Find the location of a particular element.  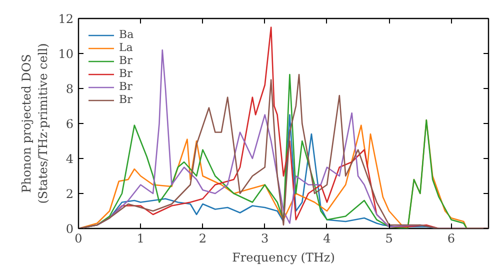

y-tick-label: 12 is located at coordinates (66, 19).